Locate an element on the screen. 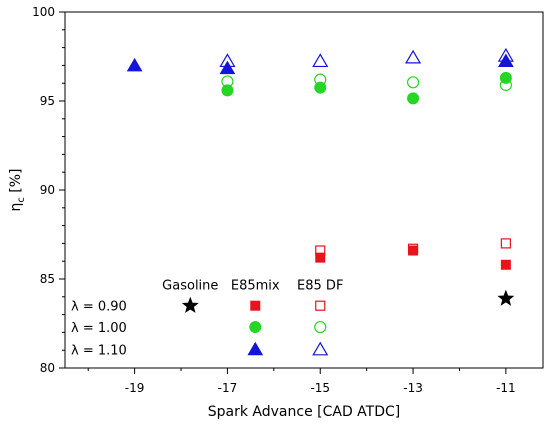 The image size is (550, 432). legend-column-header: E85mix is located at coordinates (255, 286).